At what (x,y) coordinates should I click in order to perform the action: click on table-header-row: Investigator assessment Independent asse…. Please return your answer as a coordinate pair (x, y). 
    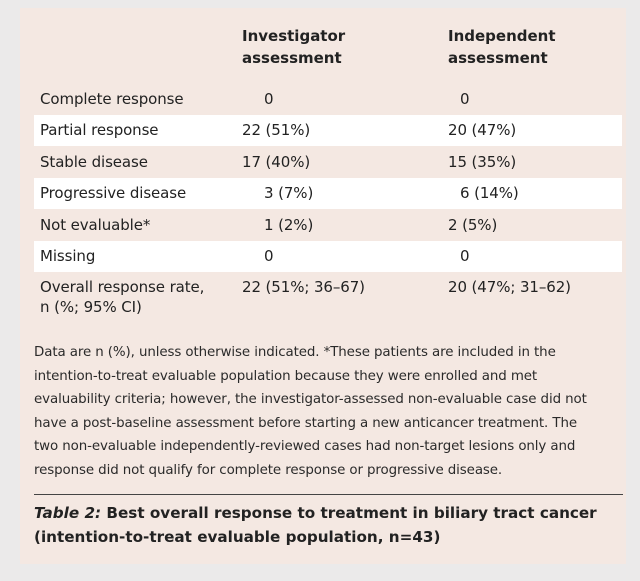
    Looking at the image, I should click on (328, 45).